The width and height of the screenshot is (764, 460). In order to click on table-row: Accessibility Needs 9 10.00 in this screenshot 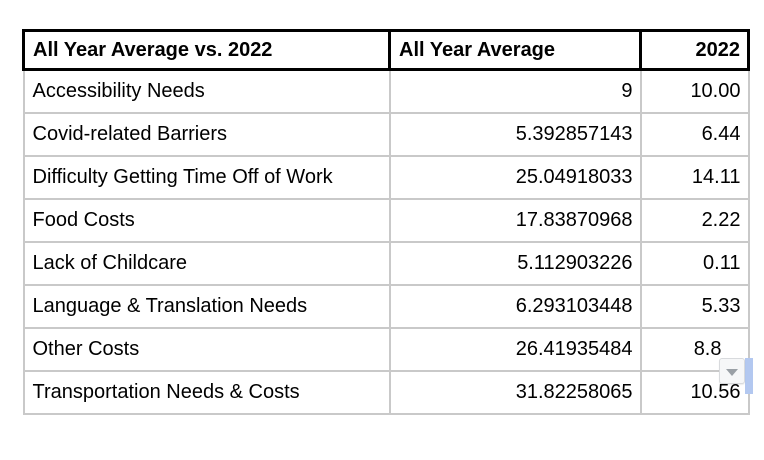, I will do `click(386, 91)`.